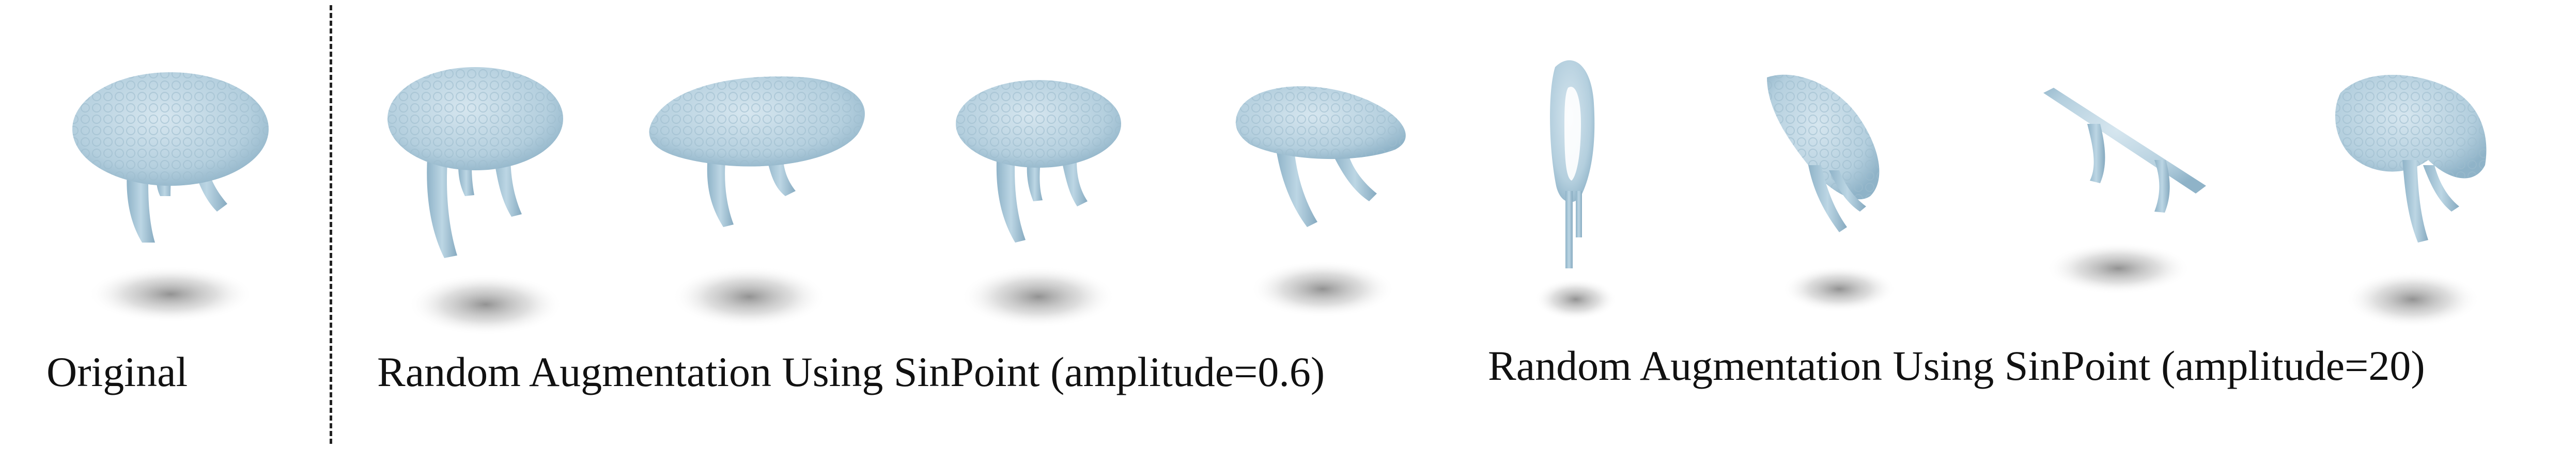 This screenshot has width=2576, height=449. I want to click on dashed-divider, so click(331, 224).